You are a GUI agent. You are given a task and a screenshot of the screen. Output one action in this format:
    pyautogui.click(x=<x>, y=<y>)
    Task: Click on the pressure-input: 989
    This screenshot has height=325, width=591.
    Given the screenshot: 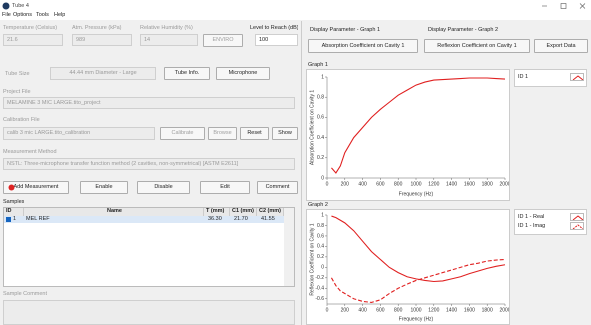 What is the action you would take?
    pyautogui.click(x=102, y=40)
    